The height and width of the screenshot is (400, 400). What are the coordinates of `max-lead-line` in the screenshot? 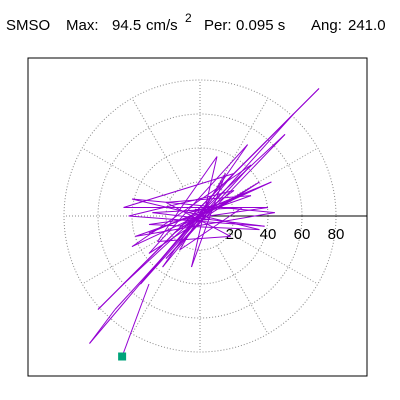 It's located at (135, 320).